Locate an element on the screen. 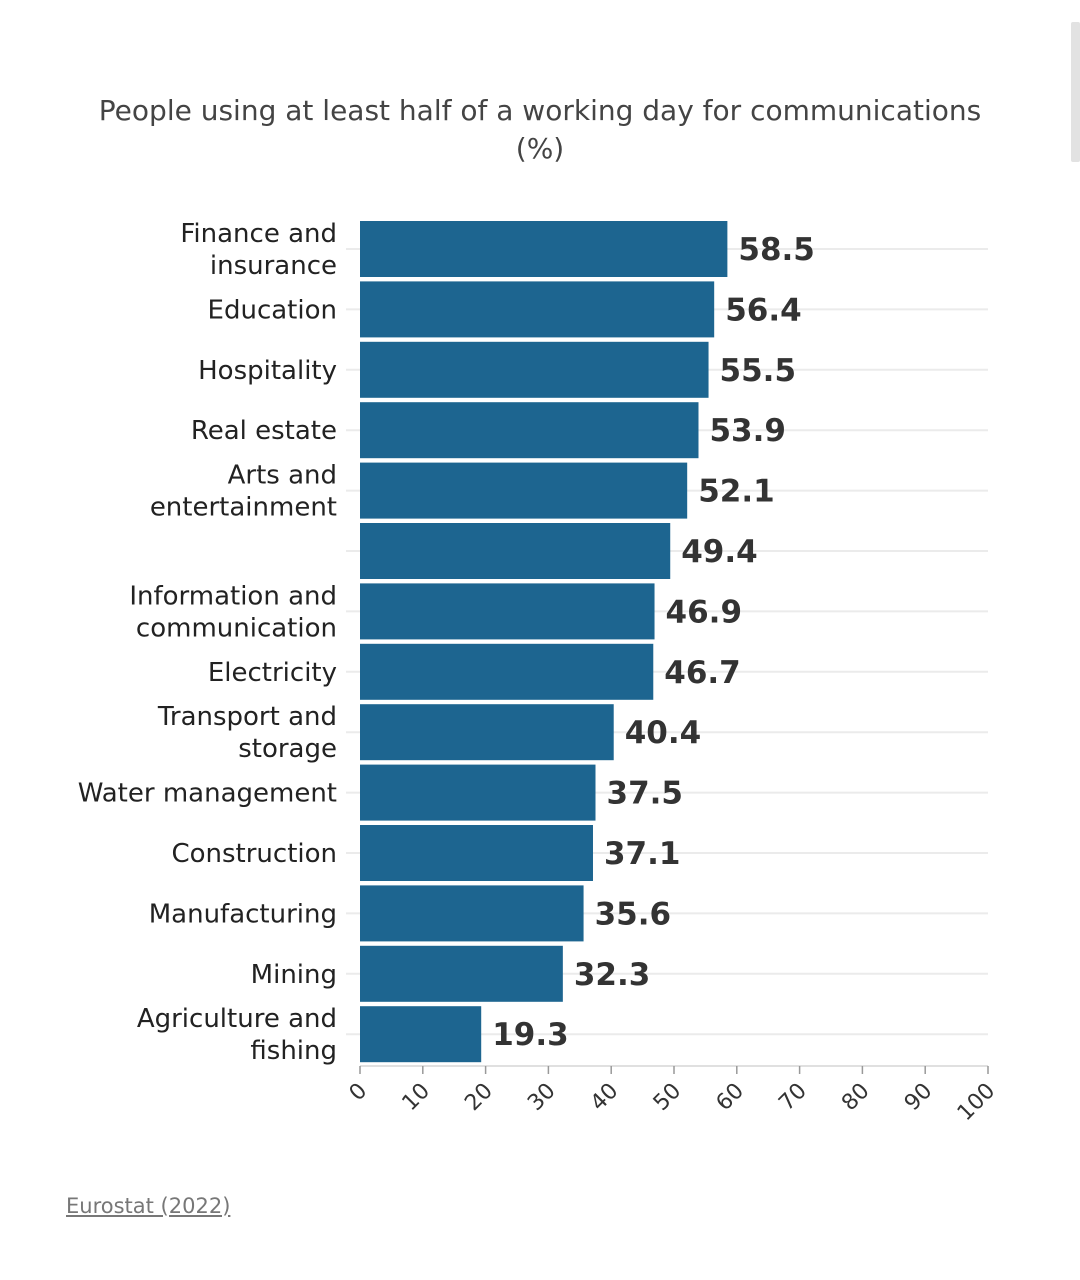  category-label: Construction is located at coordinates (254, 854).